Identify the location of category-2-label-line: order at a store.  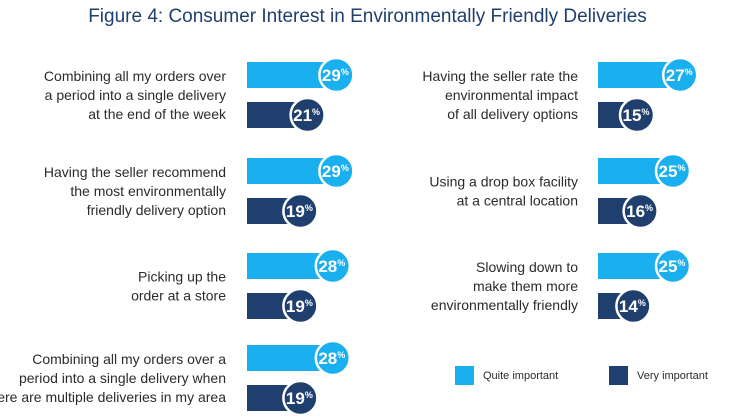
(178, 296).